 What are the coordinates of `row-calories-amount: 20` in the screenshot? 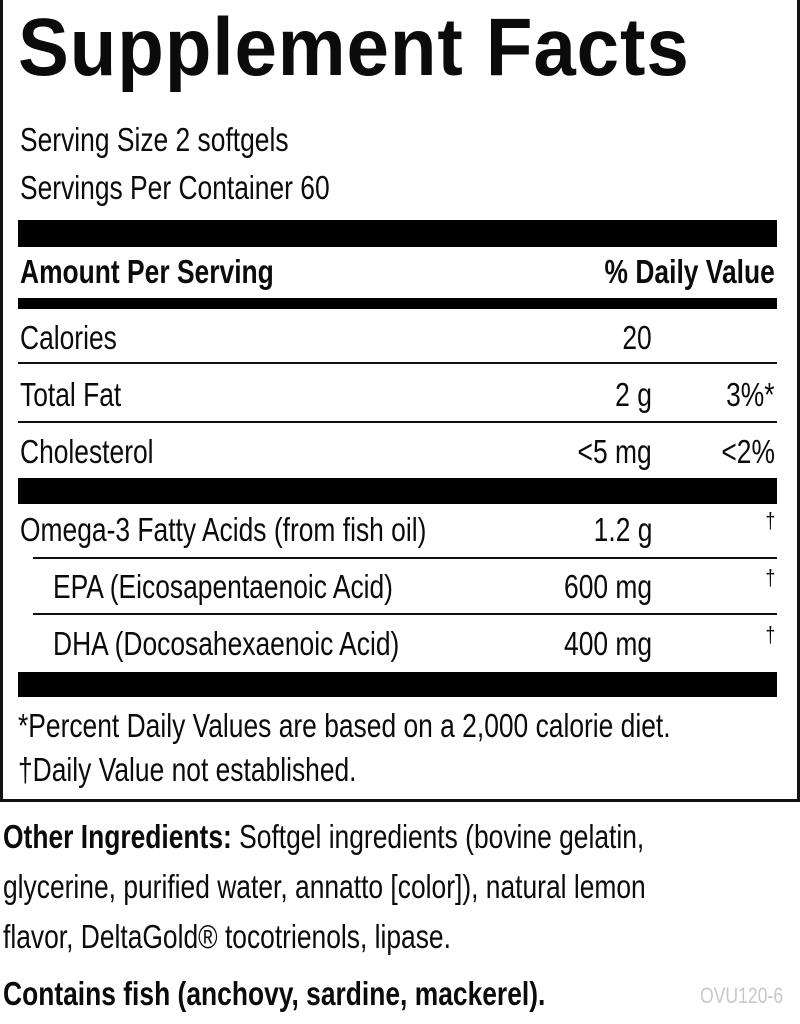 It's located at (637, 337).